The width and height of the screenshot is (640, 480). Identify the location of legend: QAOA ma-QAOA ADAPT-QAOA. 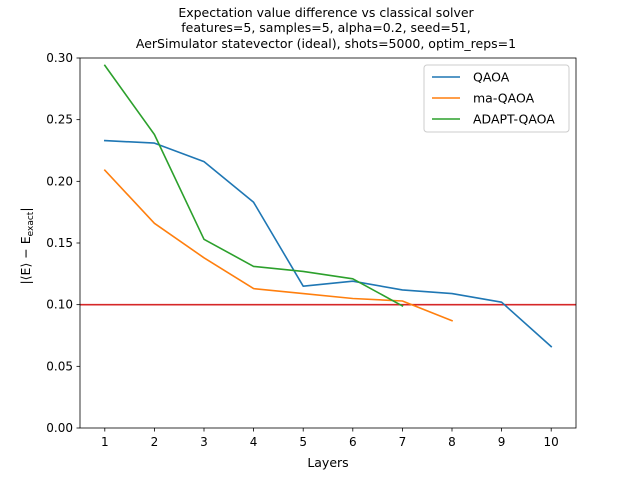
(496, 98).